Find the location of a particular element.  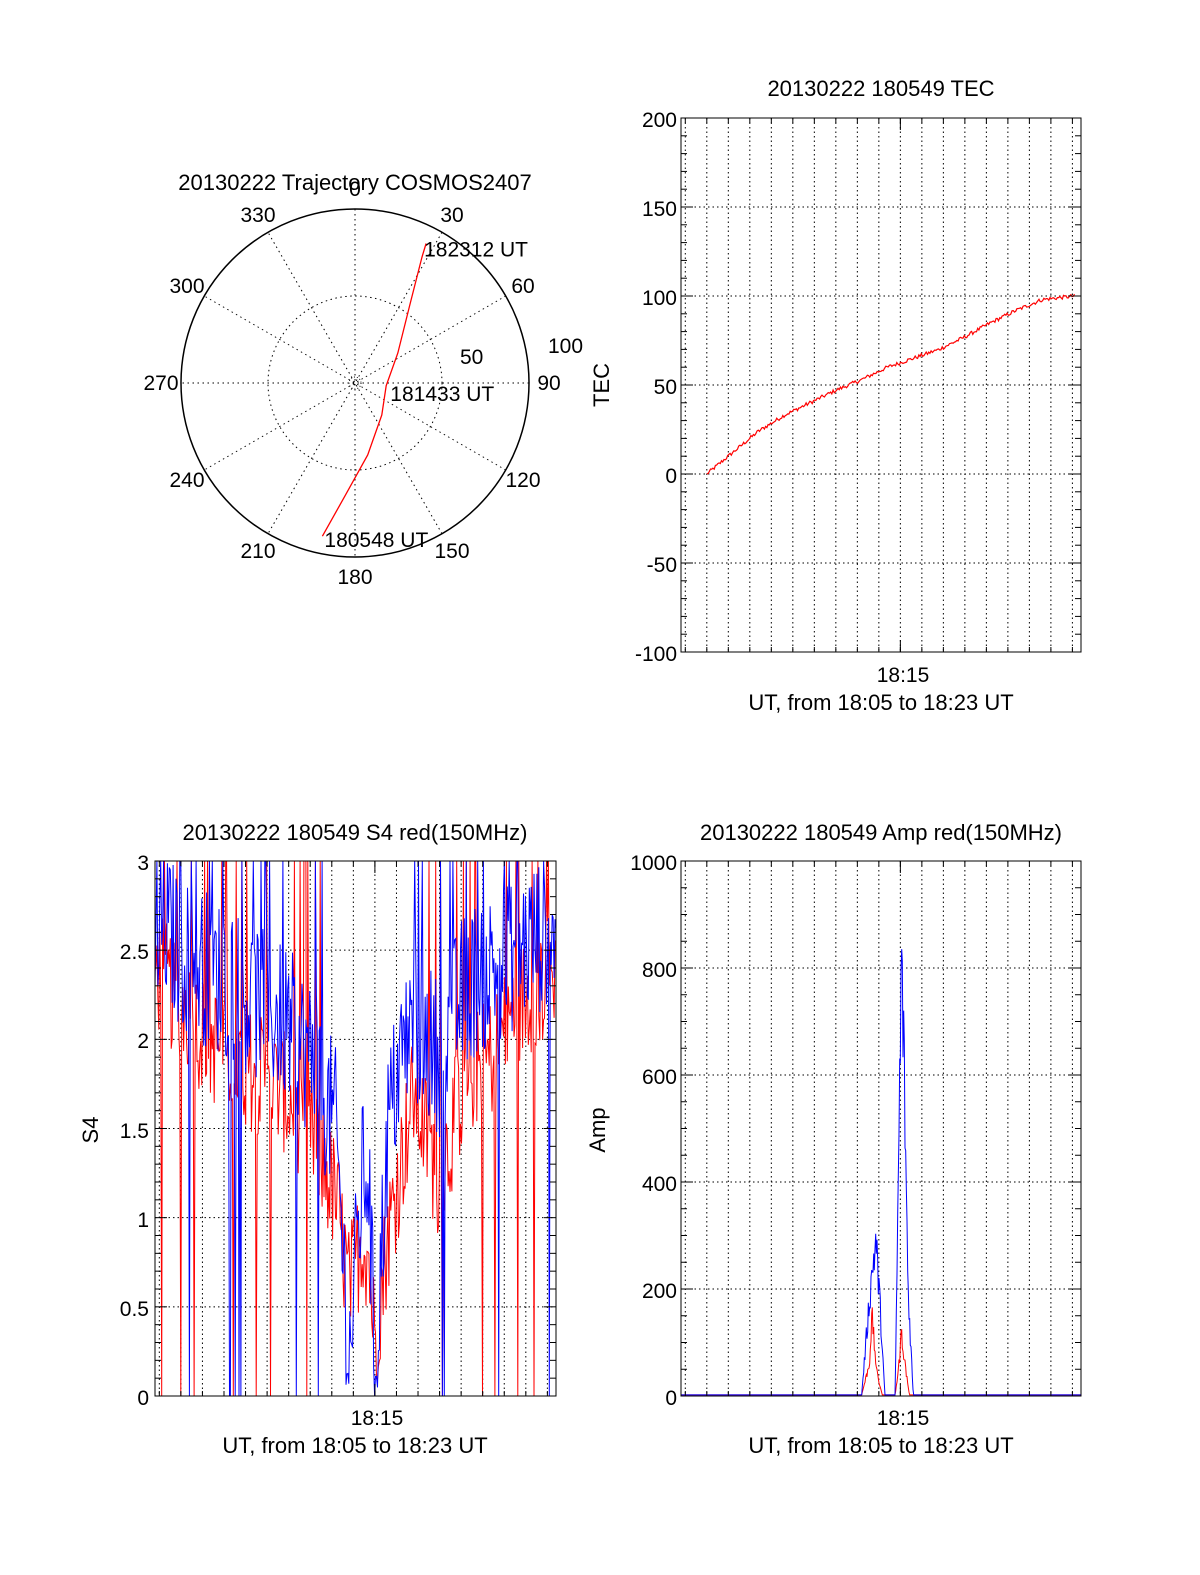

tec-ytick-label: 0 is located at coordinates (671, 476).